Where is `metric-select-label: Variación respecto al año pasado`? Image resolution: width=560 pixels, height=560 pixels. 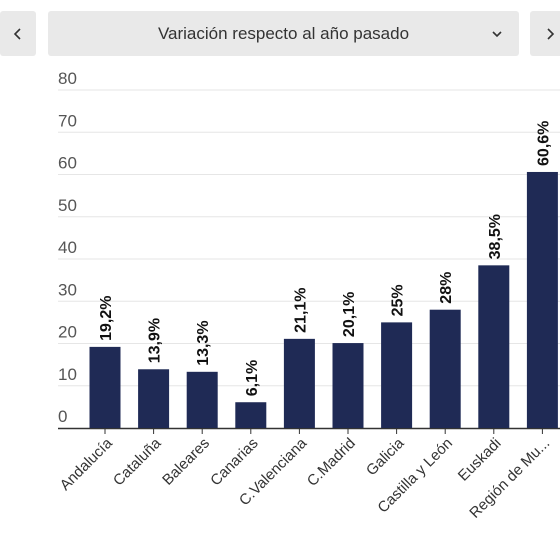
metric-select-label: Variación respecto al año pasado is located at coordinates (283, 33).